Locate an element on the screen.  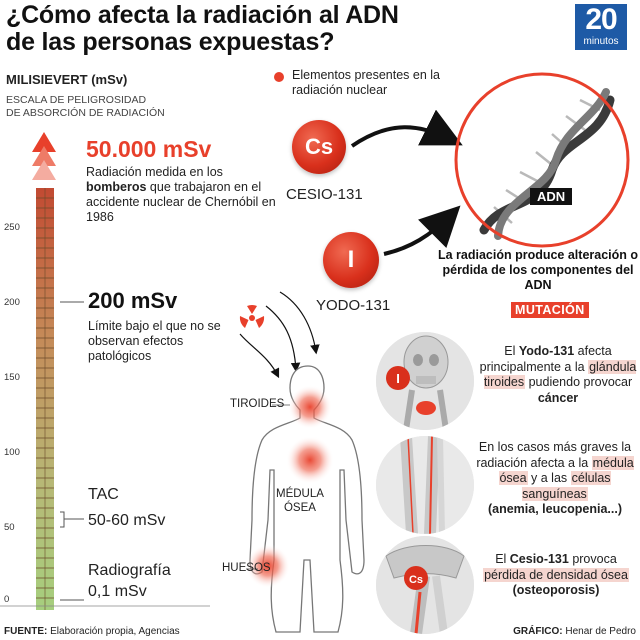
axis-tick-200: 200 is located at coordinates (12, 302).